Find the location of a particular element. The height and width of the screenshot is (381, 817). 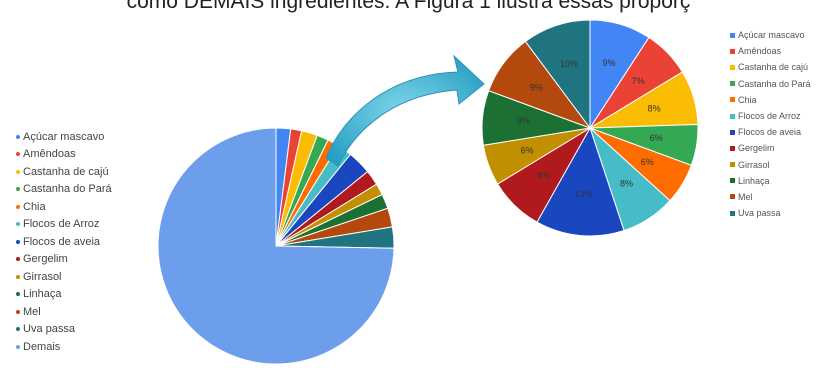

right-legend-item-uva-passa: Uva passa is located at coordinates (770, 213).